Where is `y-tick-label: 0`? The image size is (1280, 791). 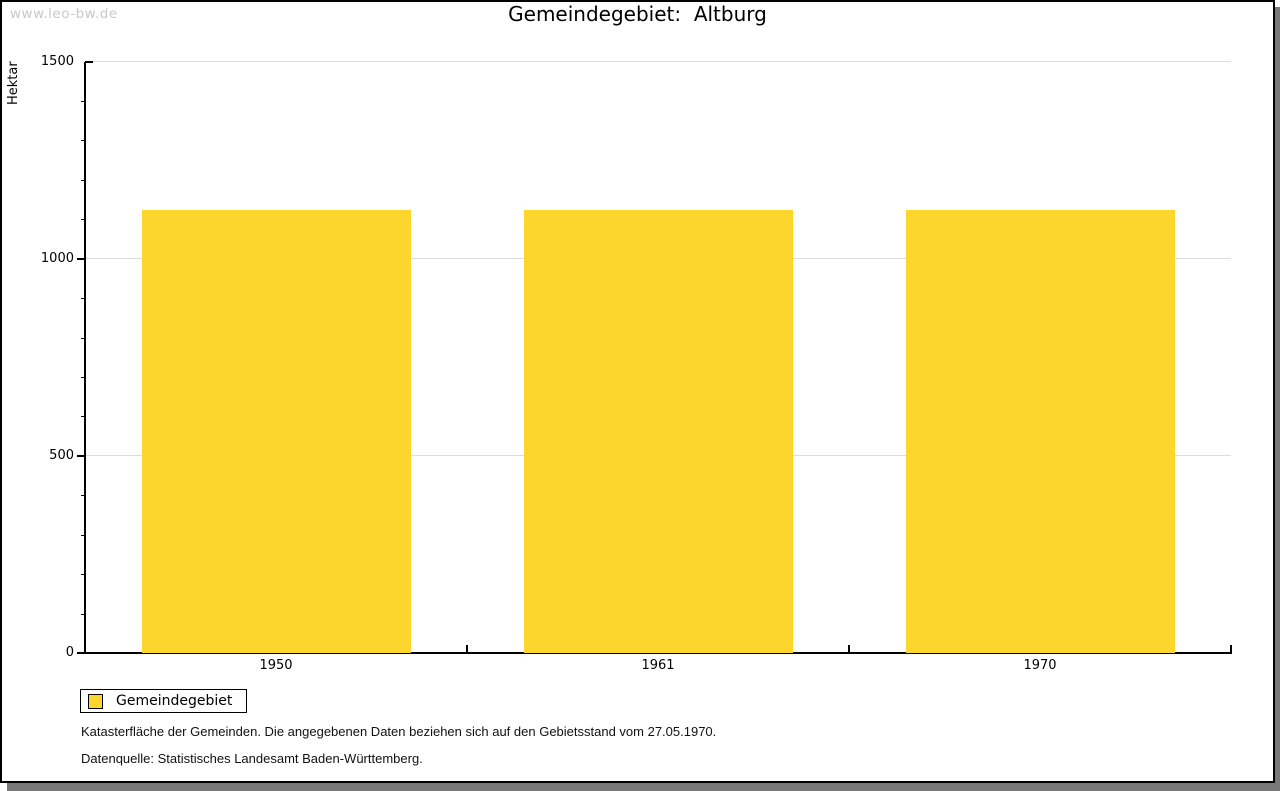
y-tick-label: 0 is located at coordinates (69, 652).